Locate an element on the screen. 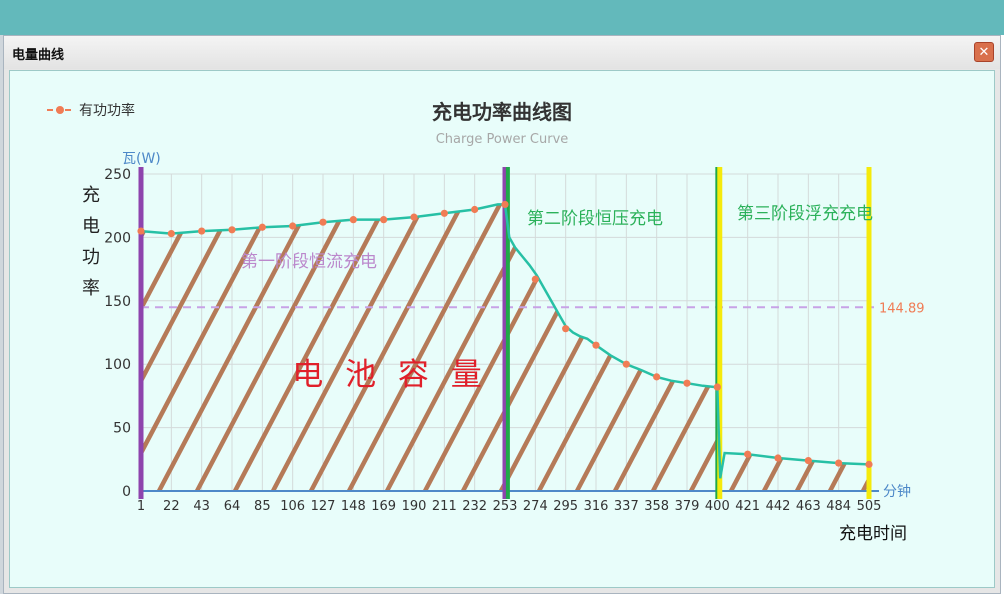 This screenshot has height=594, width=1004. x-axis-label: 充电时间 is located at coordinates (873, 534).